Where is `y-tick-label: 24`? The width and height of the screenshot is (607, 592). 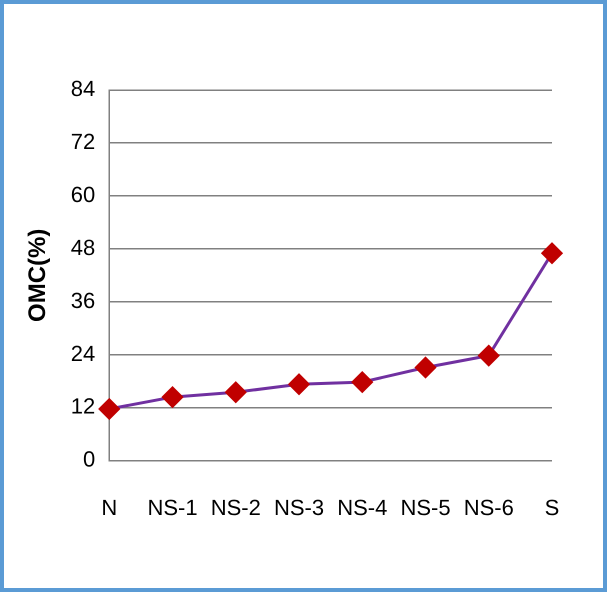 y-tick-label: 24 is located at coordinates (83, 353).